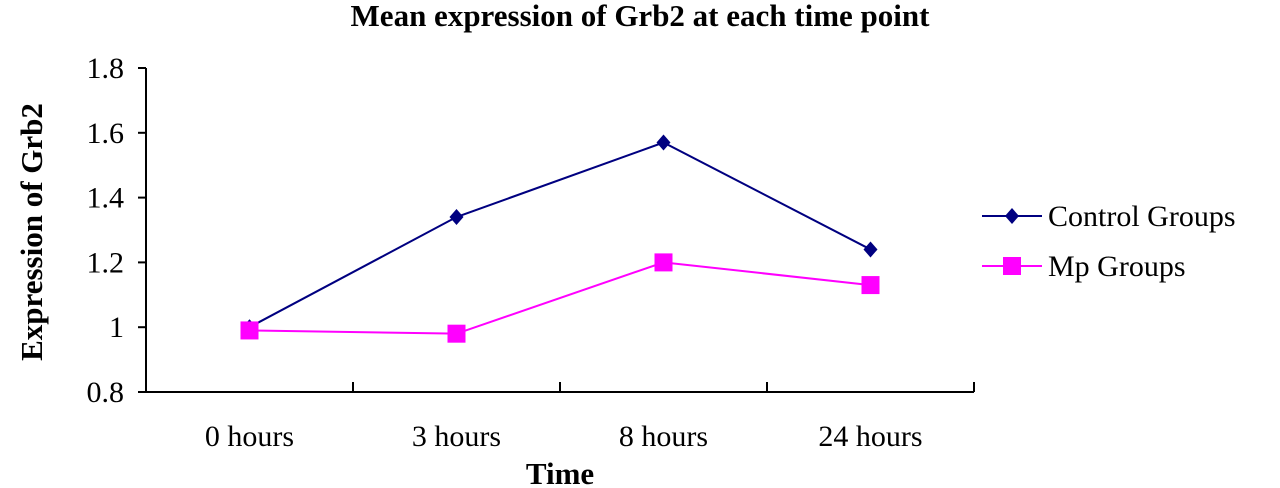 Image resolution: width=1280 pixels, height=488 pixels. Describe the element at coordinates (106, 392) in the screenshot. I see `y-tick-label: 0.8` at that location.